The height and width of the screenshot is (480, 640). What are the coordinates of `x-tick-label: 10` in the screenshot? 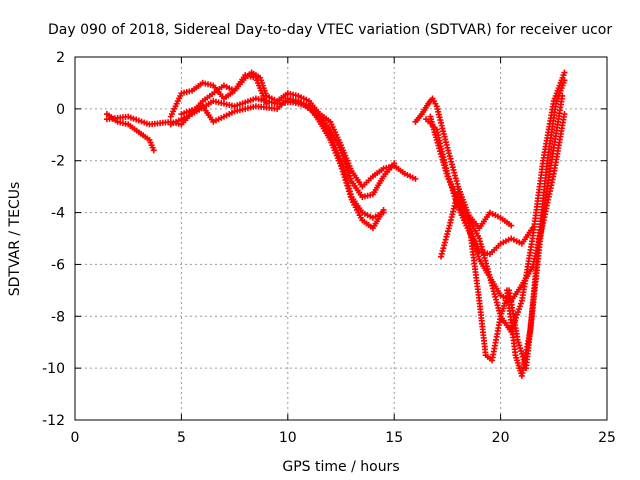 It's located at (288, 438).